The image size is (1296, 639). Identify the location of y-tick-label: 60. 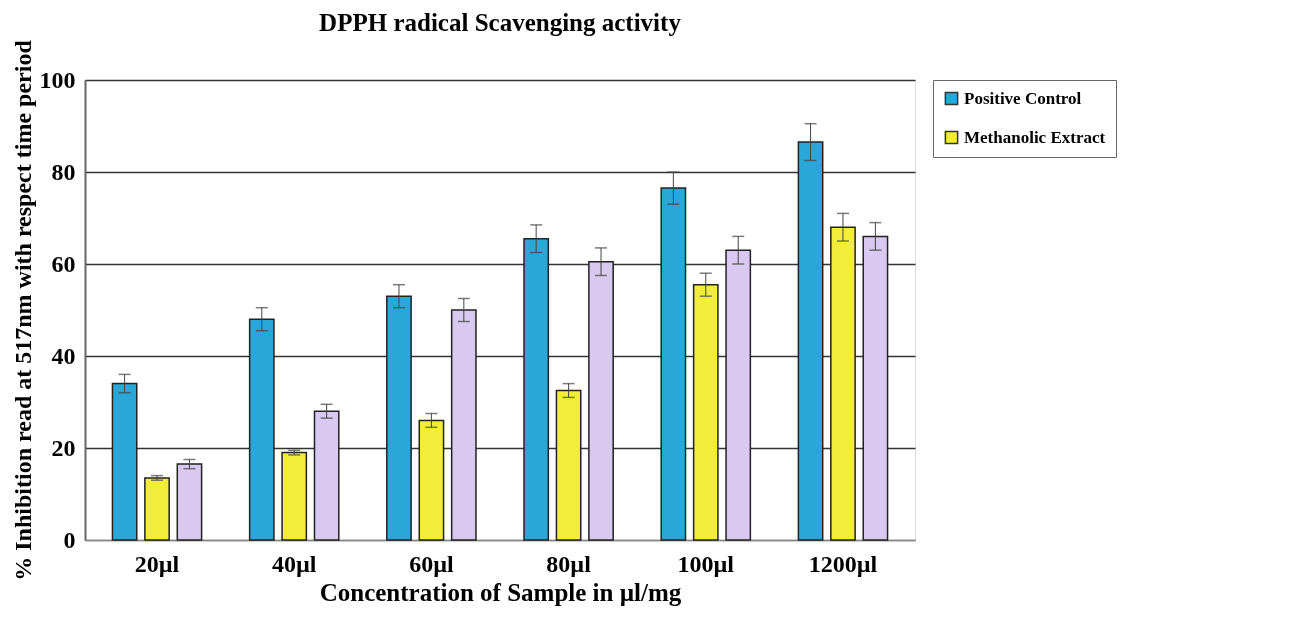
(63, 263).